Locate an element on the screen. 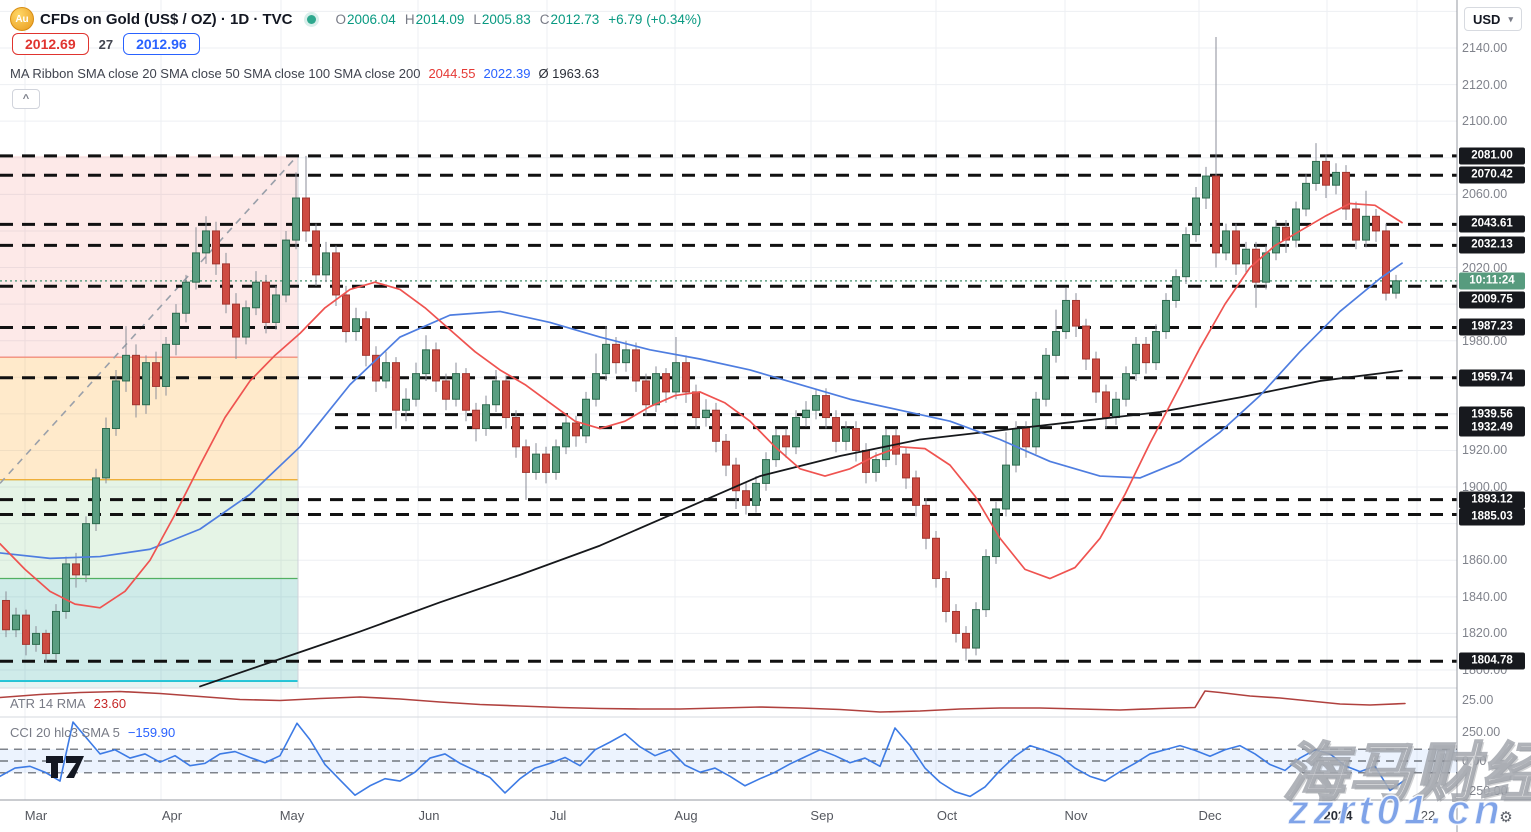 This screenshot has height=832, width=1531. time-axis-label: Apr is located at coordinates (172, 815).